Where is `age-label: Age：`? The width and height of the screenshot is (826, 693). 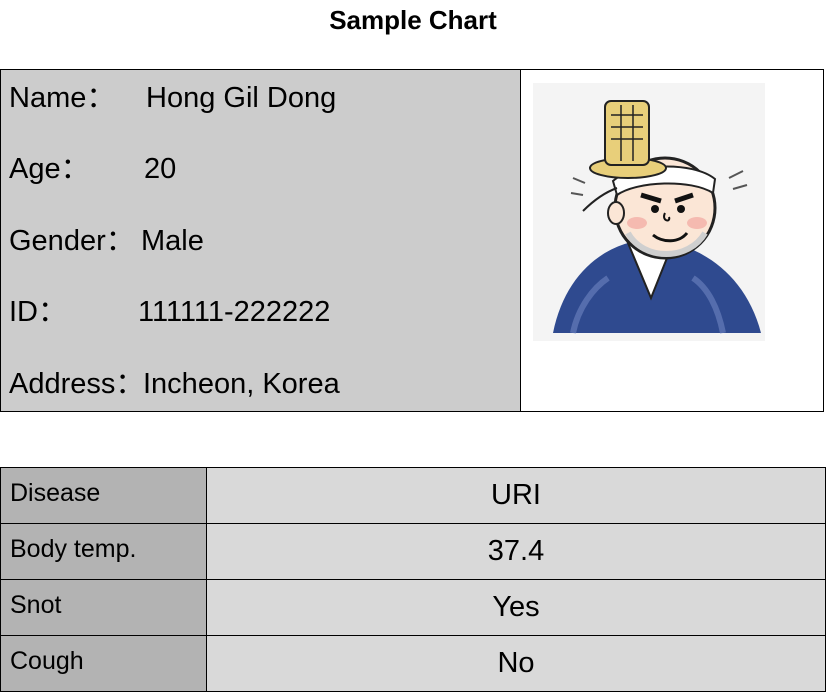
age-label: Age： is located at coordinates (49, 169).